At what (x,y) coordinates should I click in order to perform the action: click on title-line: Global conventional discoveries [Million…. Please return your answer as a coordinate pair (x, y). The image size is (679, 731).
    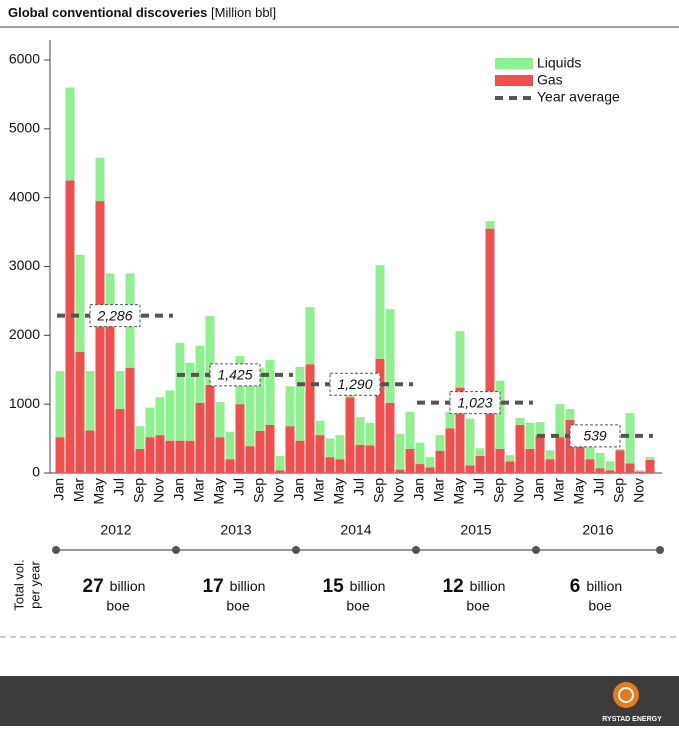
    Looking at the image, I should click on (142, 12).